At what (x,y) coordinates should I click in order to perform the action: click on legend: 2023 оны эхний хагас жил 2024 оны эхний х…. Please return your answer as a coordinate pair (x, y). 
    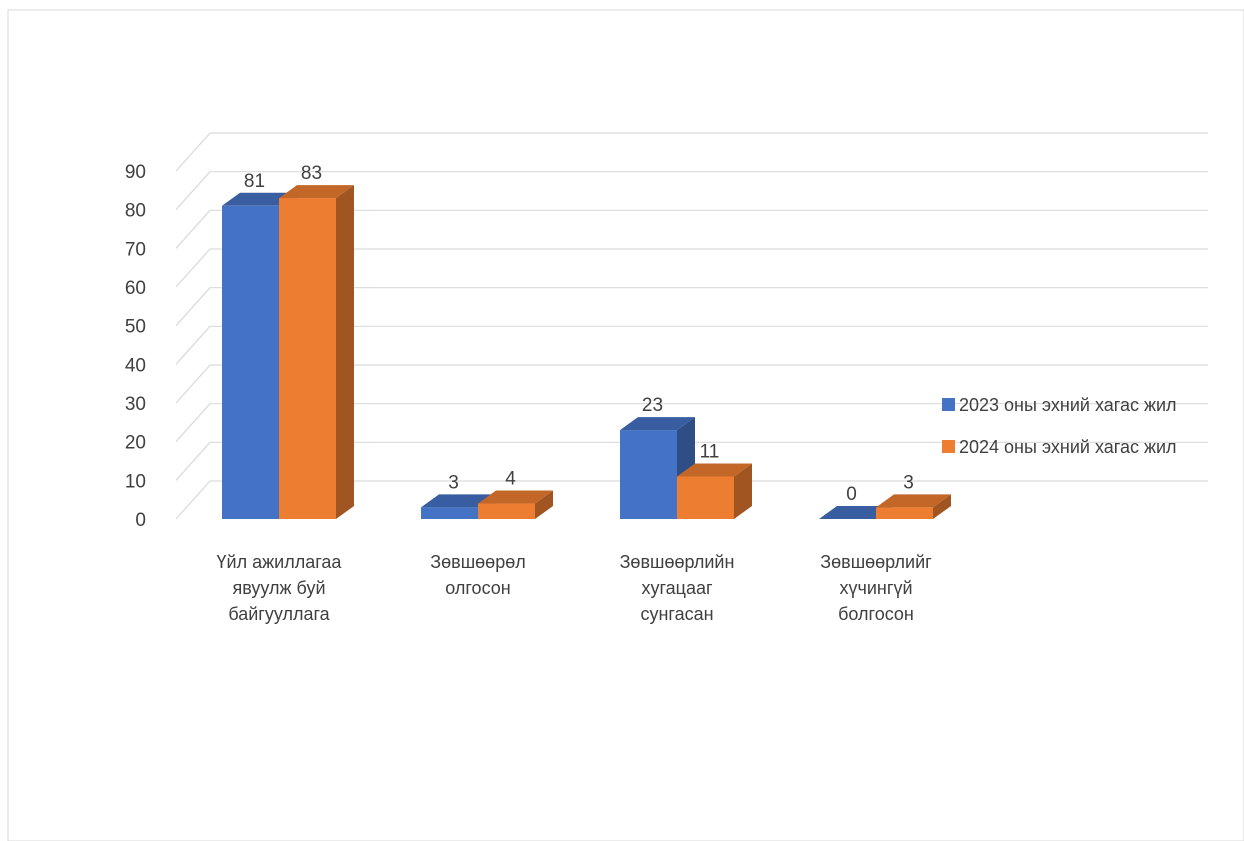
    Looking at the image, I should click on (1059, 426).